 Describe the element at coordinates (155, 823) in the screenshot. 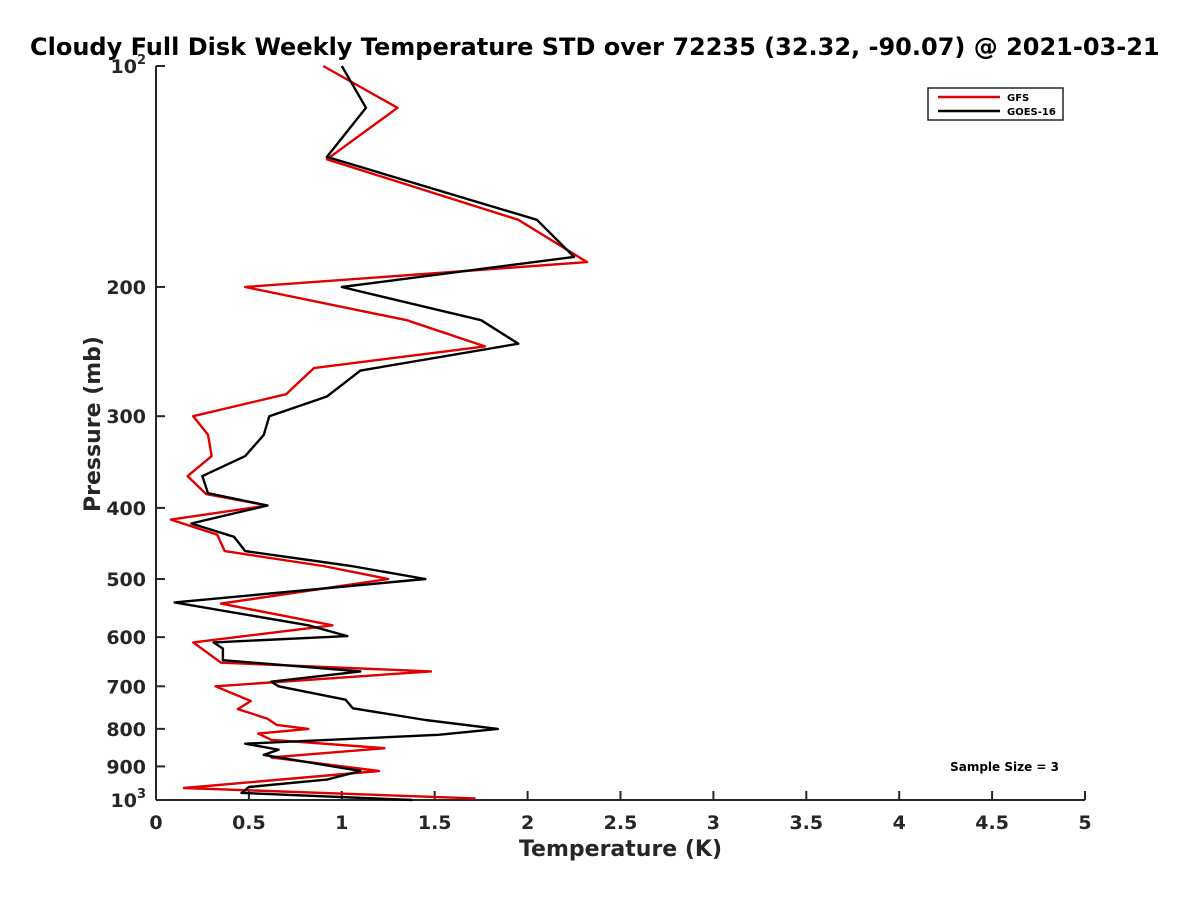

I see `x-tick-label: 0` at that location.